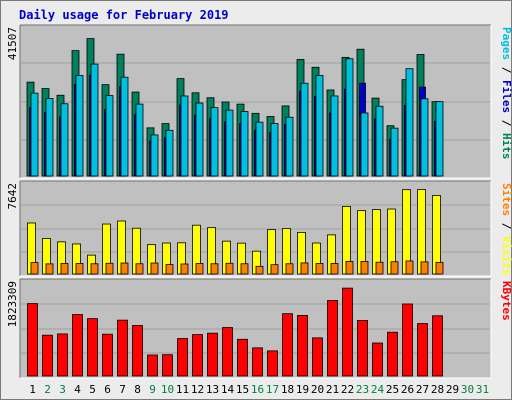 The image size is (512, 400). Describe the element at coordinates (228, 389) in the screenshot. I see `x-tick-label: 14` at that location.